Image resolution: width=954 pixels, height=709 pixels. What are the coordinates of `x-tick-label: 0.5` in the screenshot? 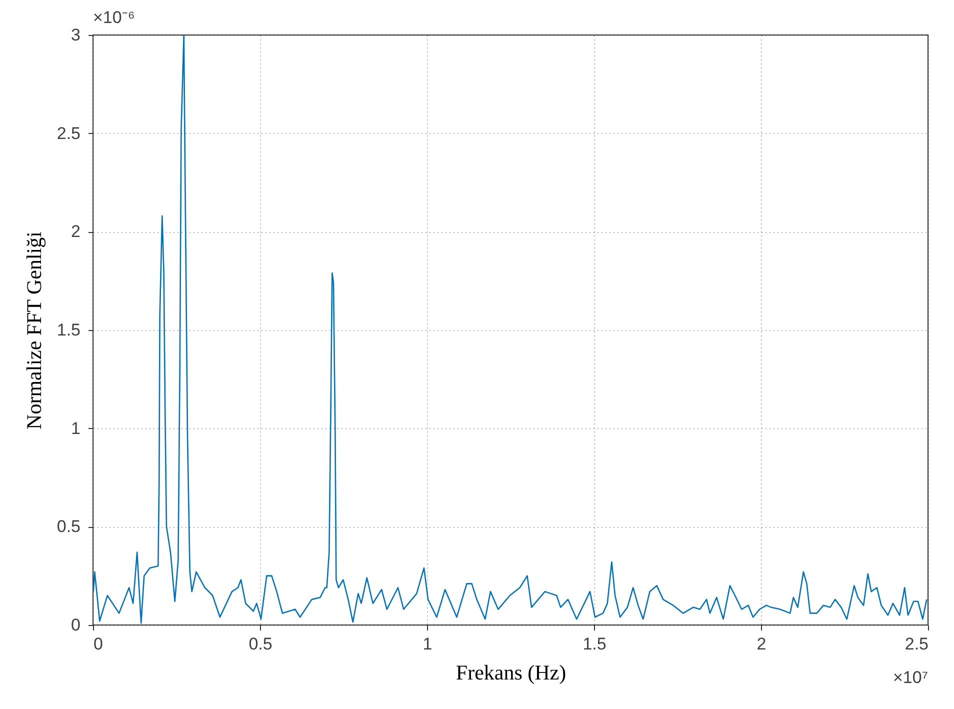 It's located at (260, 644).